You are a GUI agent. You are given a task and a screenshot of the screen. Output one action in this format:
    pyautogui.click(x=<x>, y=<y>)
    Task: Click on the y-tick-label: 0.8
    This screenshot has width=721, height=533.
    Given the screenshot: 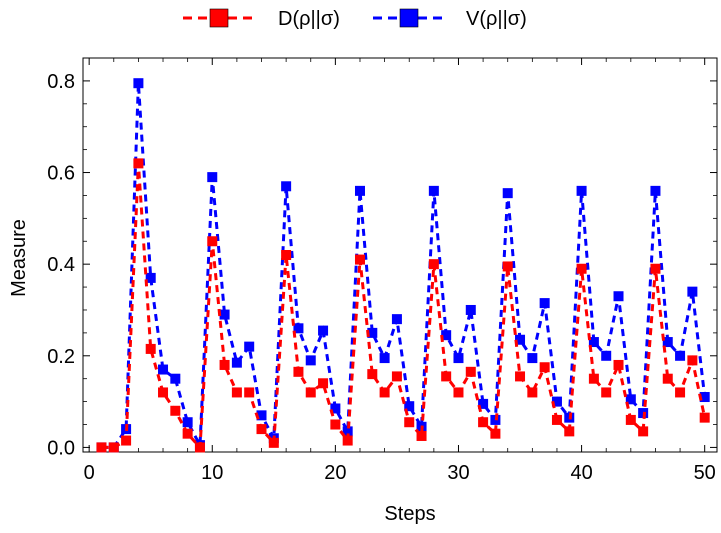 What is the action you would take?
    pyautogui.click(x=61, y=82)
    